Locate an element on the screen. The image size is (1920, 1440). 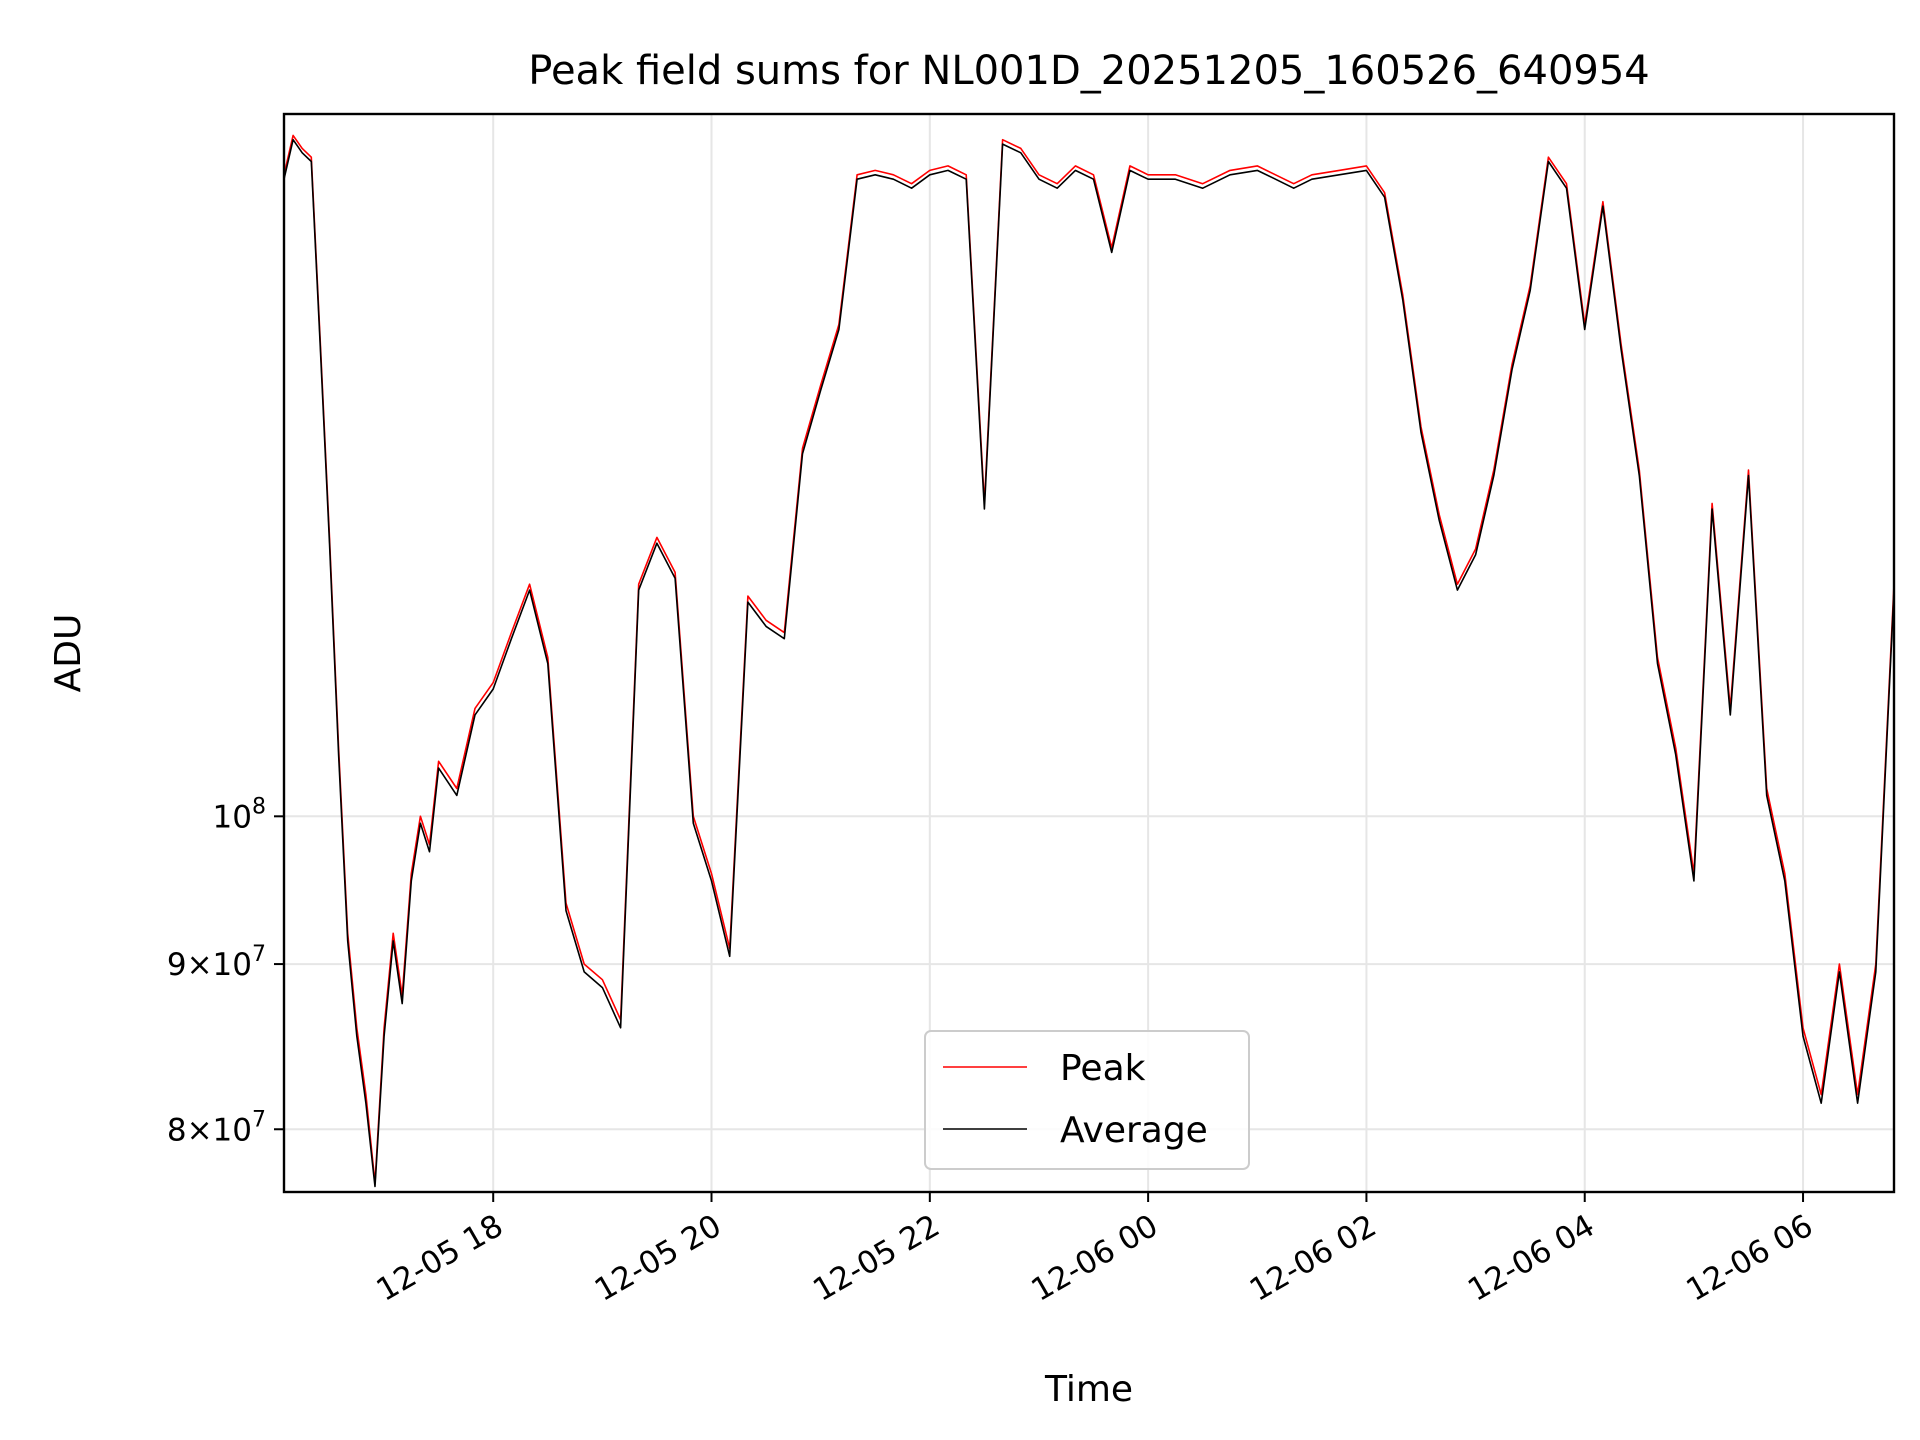
x-tick-label: 12-06 06 is located at coordinates (1749, 1258).